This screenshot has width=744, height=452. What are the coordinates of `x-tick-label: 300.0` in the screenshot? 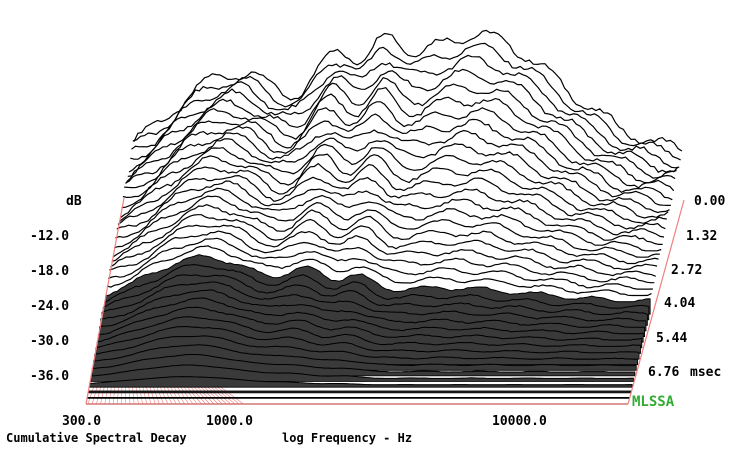 It's located at (81, 421).